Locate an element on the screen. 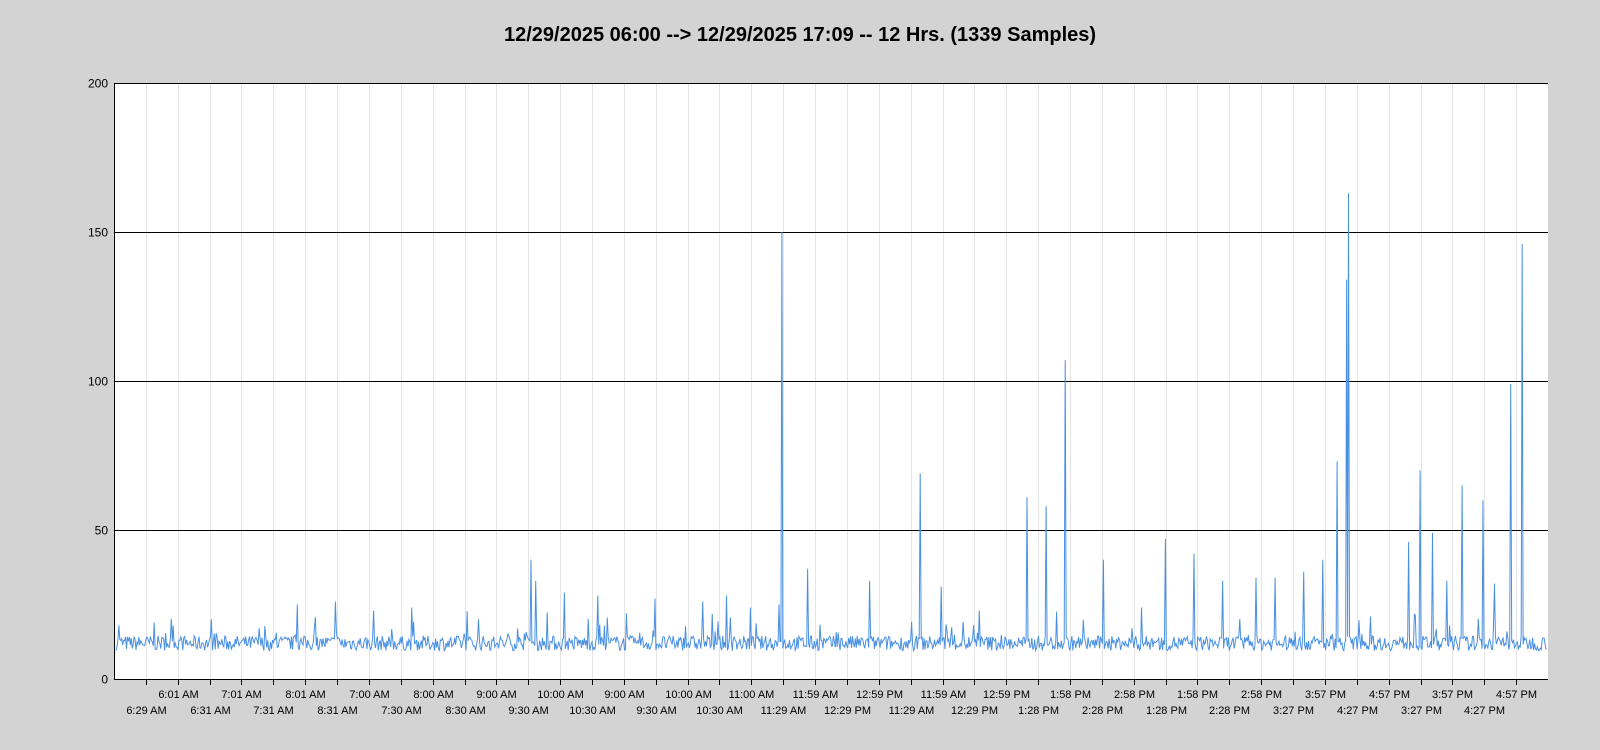 This screenshot has height=750, width=1600. y-tick-labels: 0 50 100 150 200 is located at coordinates (98, 382).